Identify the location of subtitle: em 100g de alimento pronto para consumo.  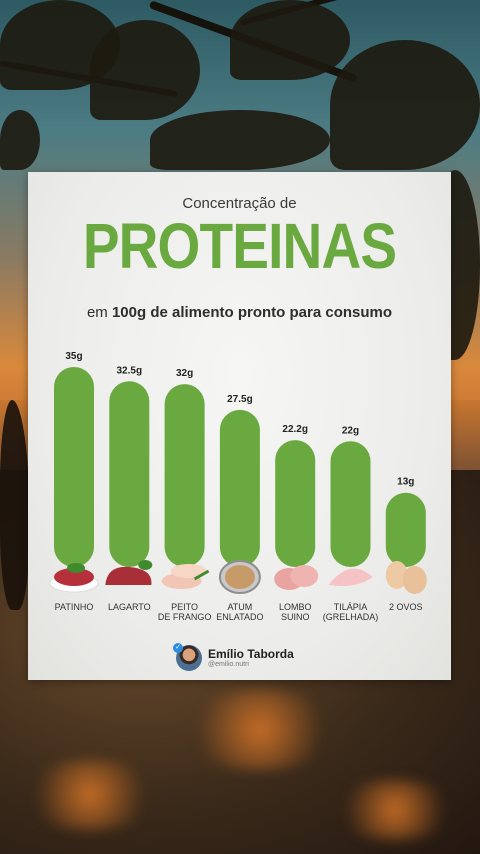
(239, 312).